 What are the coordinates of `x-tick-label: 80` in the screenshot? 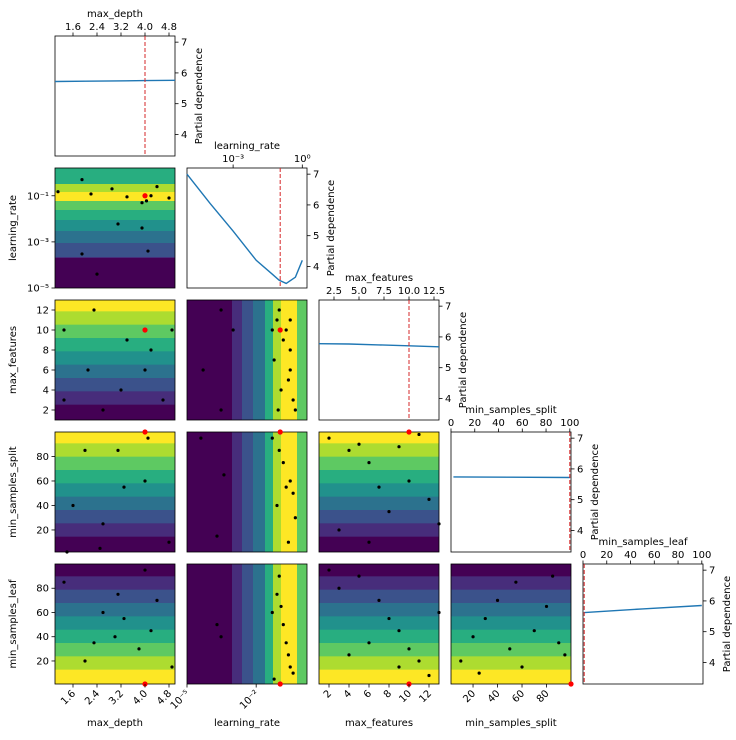 It's located at (546, 423).